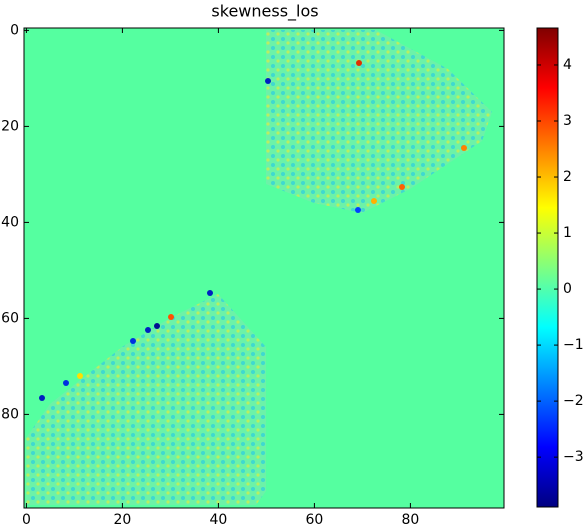 This screenshot has height=524, width=587. Describe the element at coordinates (567, 121) in the screenshot. I see `colorbar-tick-label: 3` at that location.